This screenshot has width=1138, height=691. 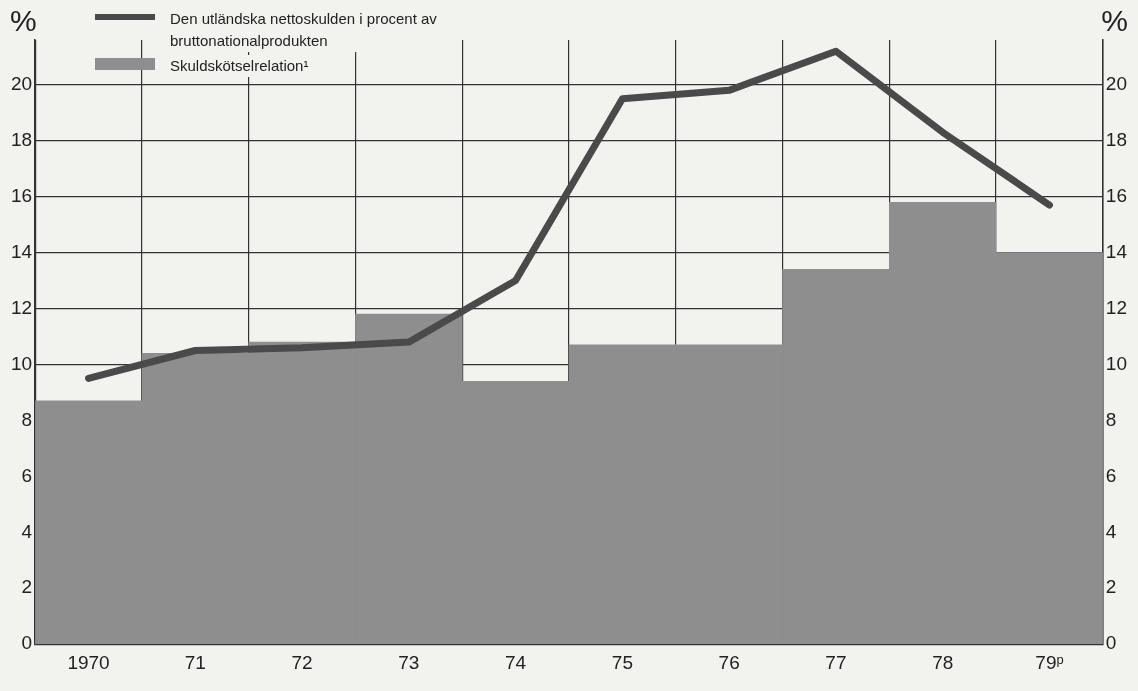 What do you see at coordinates (27, 531) in the screenshot?
I see `y-tick-label: 4` at bounding box center [27, 531].